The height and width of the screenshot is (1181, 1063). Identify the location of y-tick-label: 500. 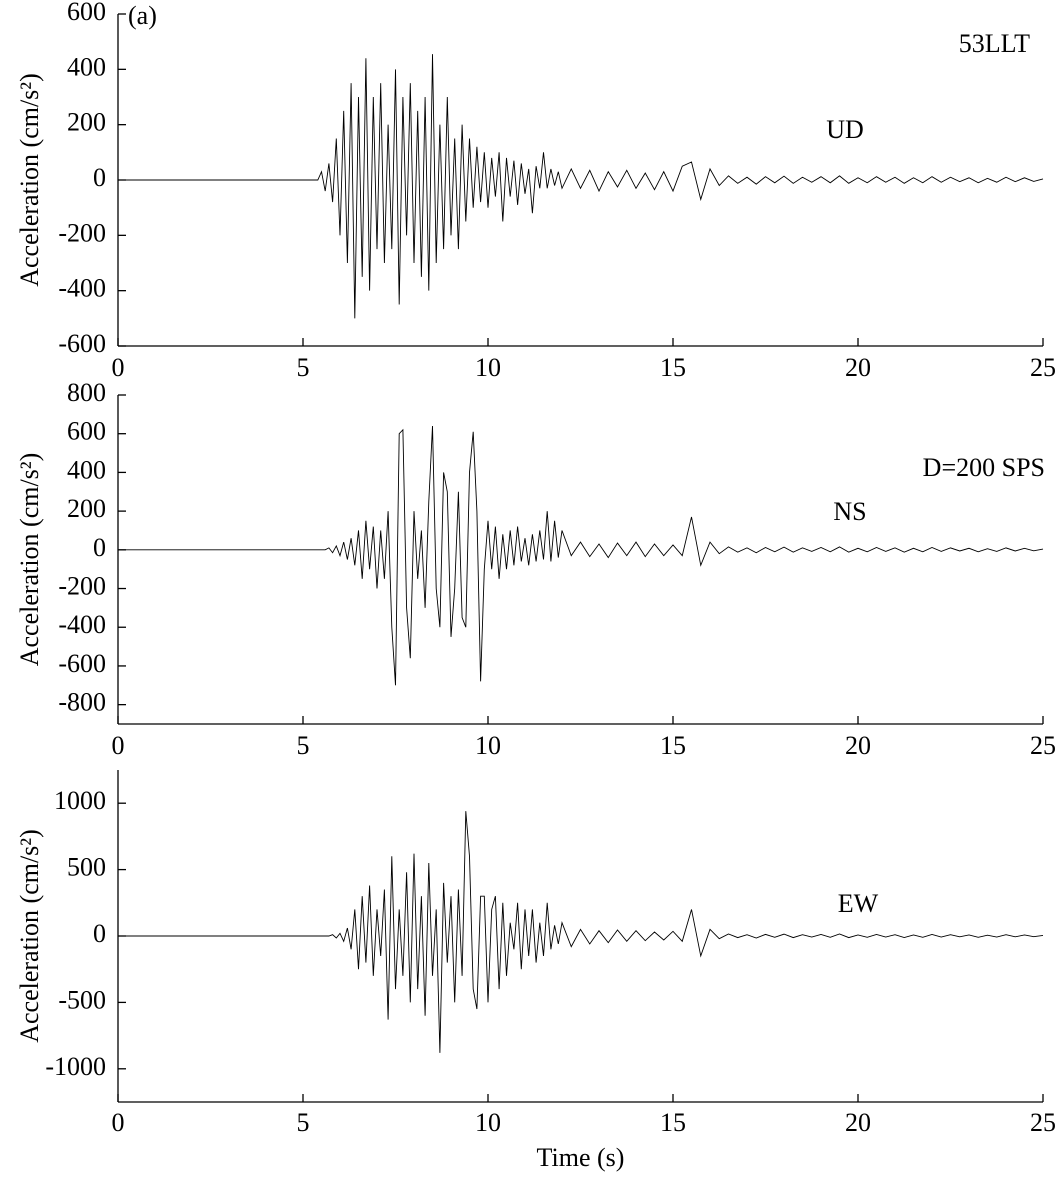
(86, 867).